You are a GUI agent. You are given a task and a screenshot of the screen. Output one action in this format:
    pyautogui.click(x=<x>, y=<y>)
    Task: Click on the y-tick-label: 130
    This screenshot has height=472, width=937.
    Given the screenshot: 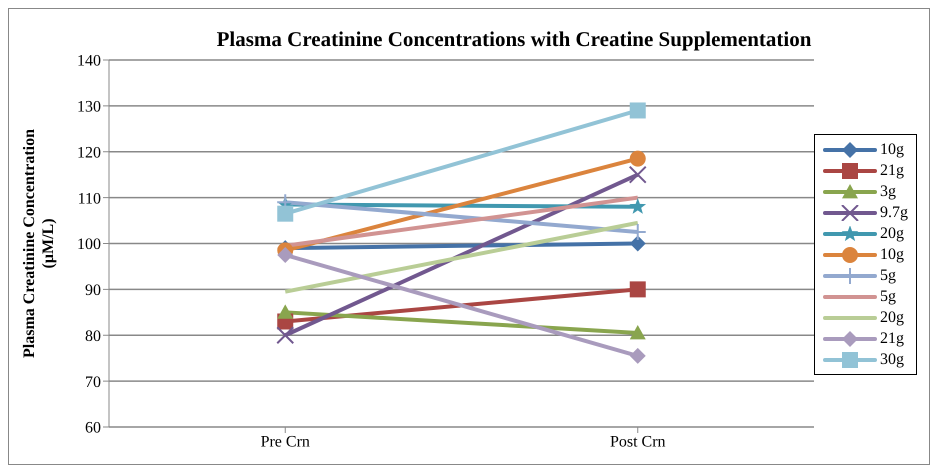 What is the action you would take?
    pyautogui.click(x=89, y=107)
    